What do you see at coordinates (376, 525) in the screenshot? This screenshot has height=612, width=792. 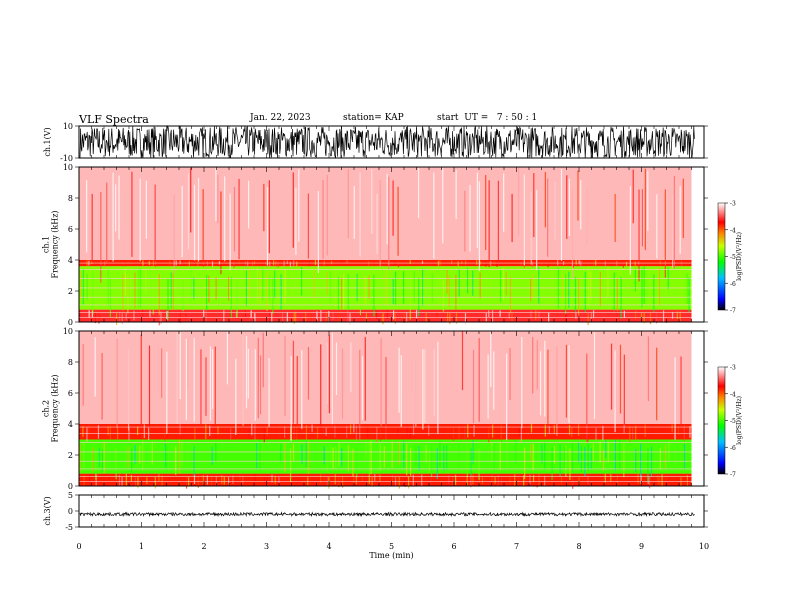 I see `panel-4: 5 0 -5 ch.3(V) 0 1 2 3 4 5 6 7 8 9 10 Time (min)` at bounding box center [376, 525].